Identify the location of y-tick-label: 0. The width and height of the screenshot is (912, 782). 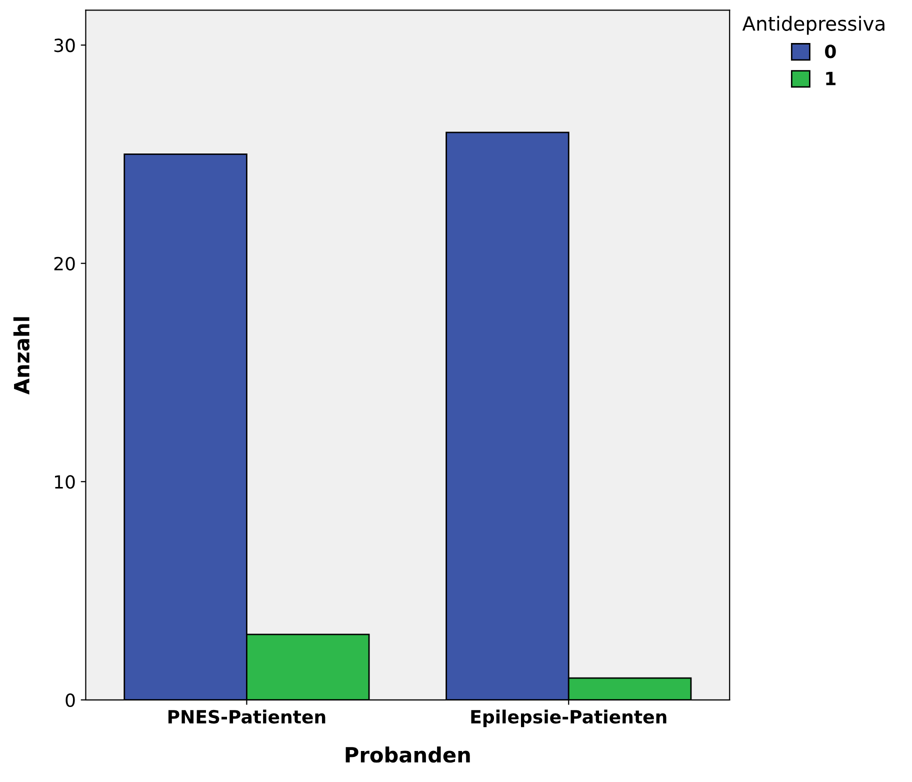
(70, 700).